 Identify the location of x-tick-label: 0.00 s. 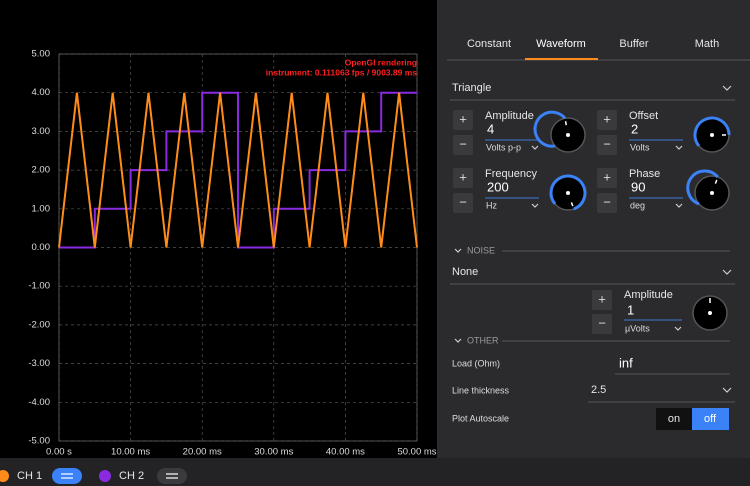
(59, 452).